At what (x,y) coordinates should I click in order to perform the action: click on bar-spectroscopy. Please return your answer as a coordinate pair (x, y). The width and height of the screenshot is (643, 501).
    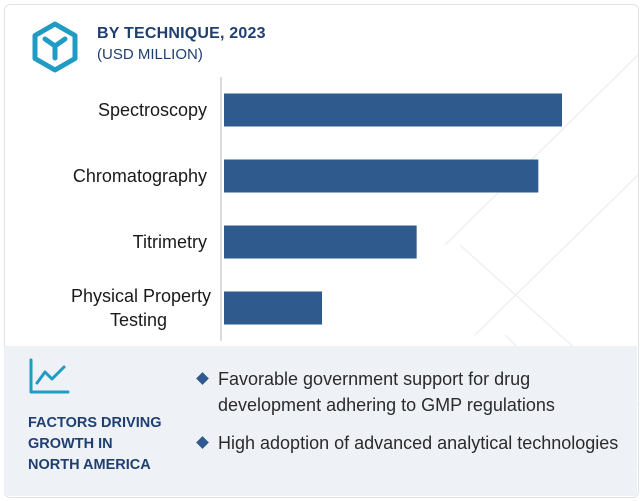
    Looking at the image, I should click on (393, 110).